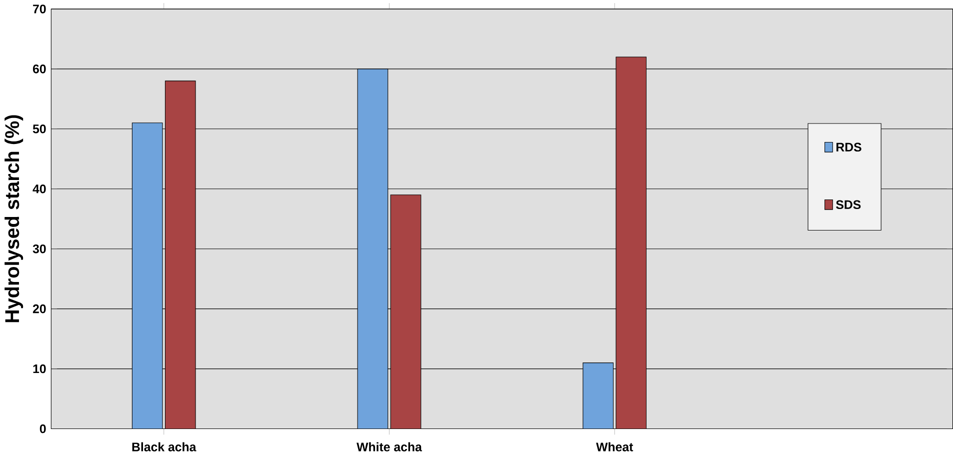 Image resolution: width=953 pixels, height=456 pixels. I want to click on y-tick-label: 50, so click(39, 129).